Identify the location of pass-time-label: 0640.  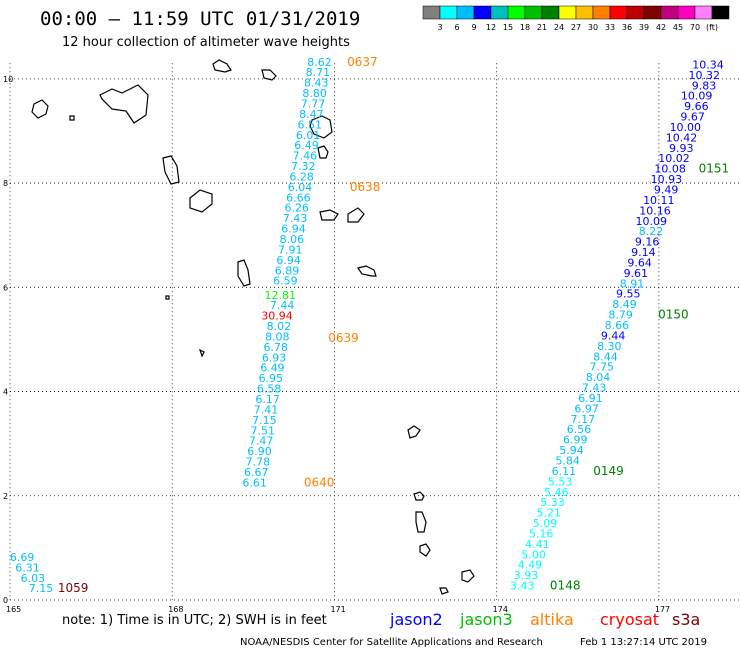
(319, 482).